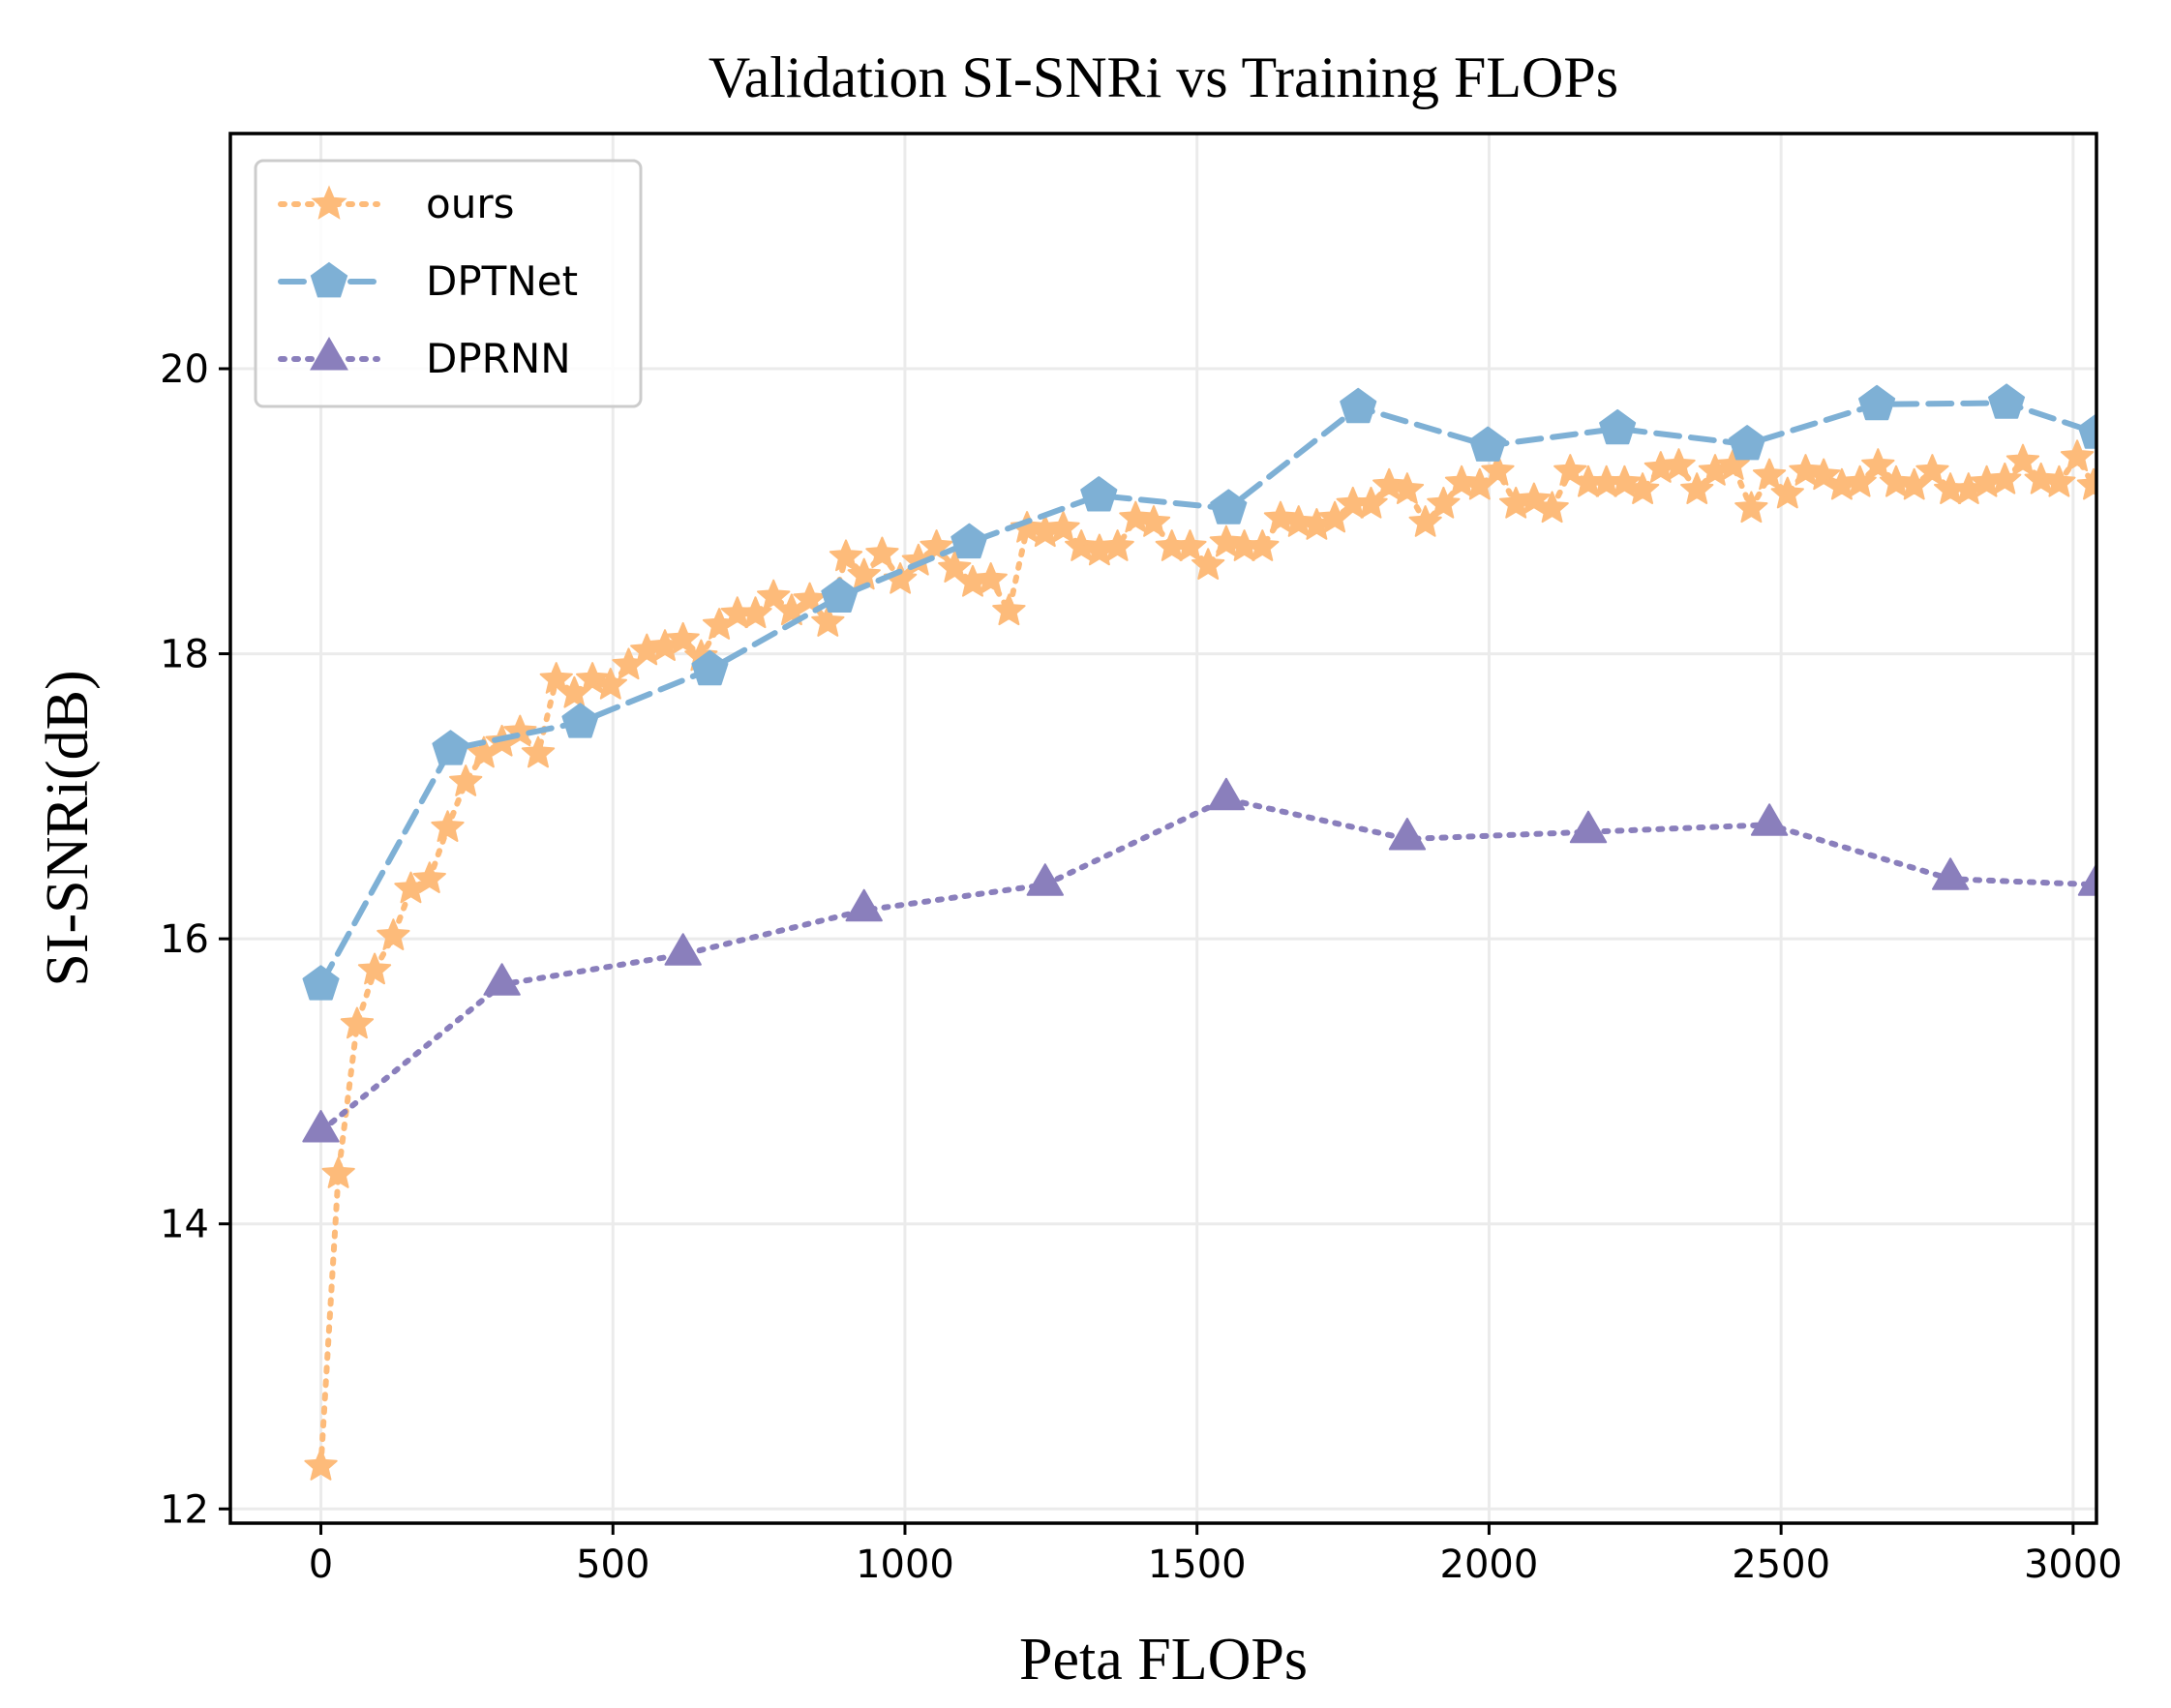  Describe the element at coordinates (424, 359) in the screenshot. I see `legend-item-dprnn: DPRNN` at that location.